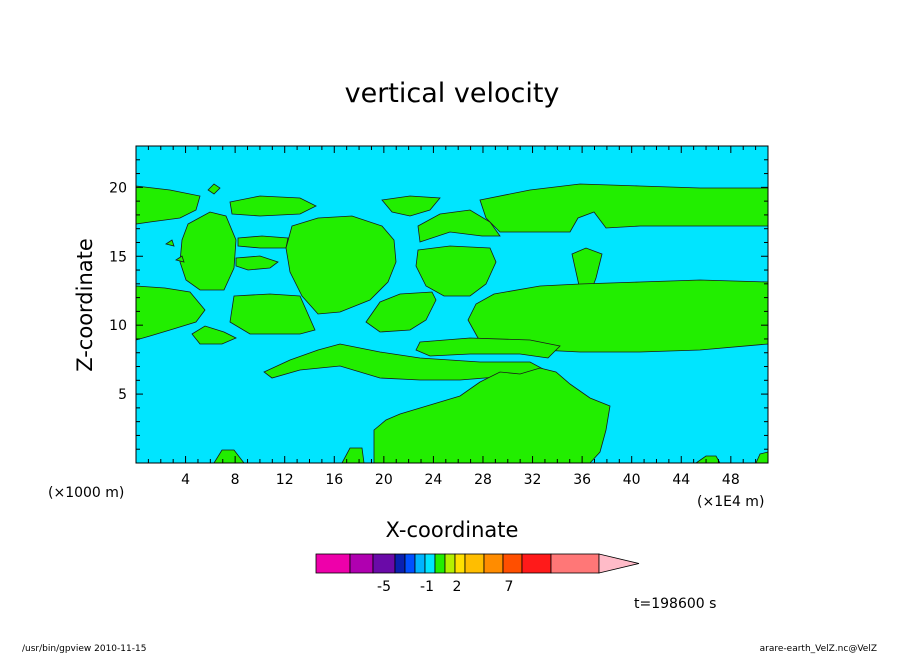 This screenshot has width=904, height=654. I want to click on x-tick-label: 20, so click(384, 480).